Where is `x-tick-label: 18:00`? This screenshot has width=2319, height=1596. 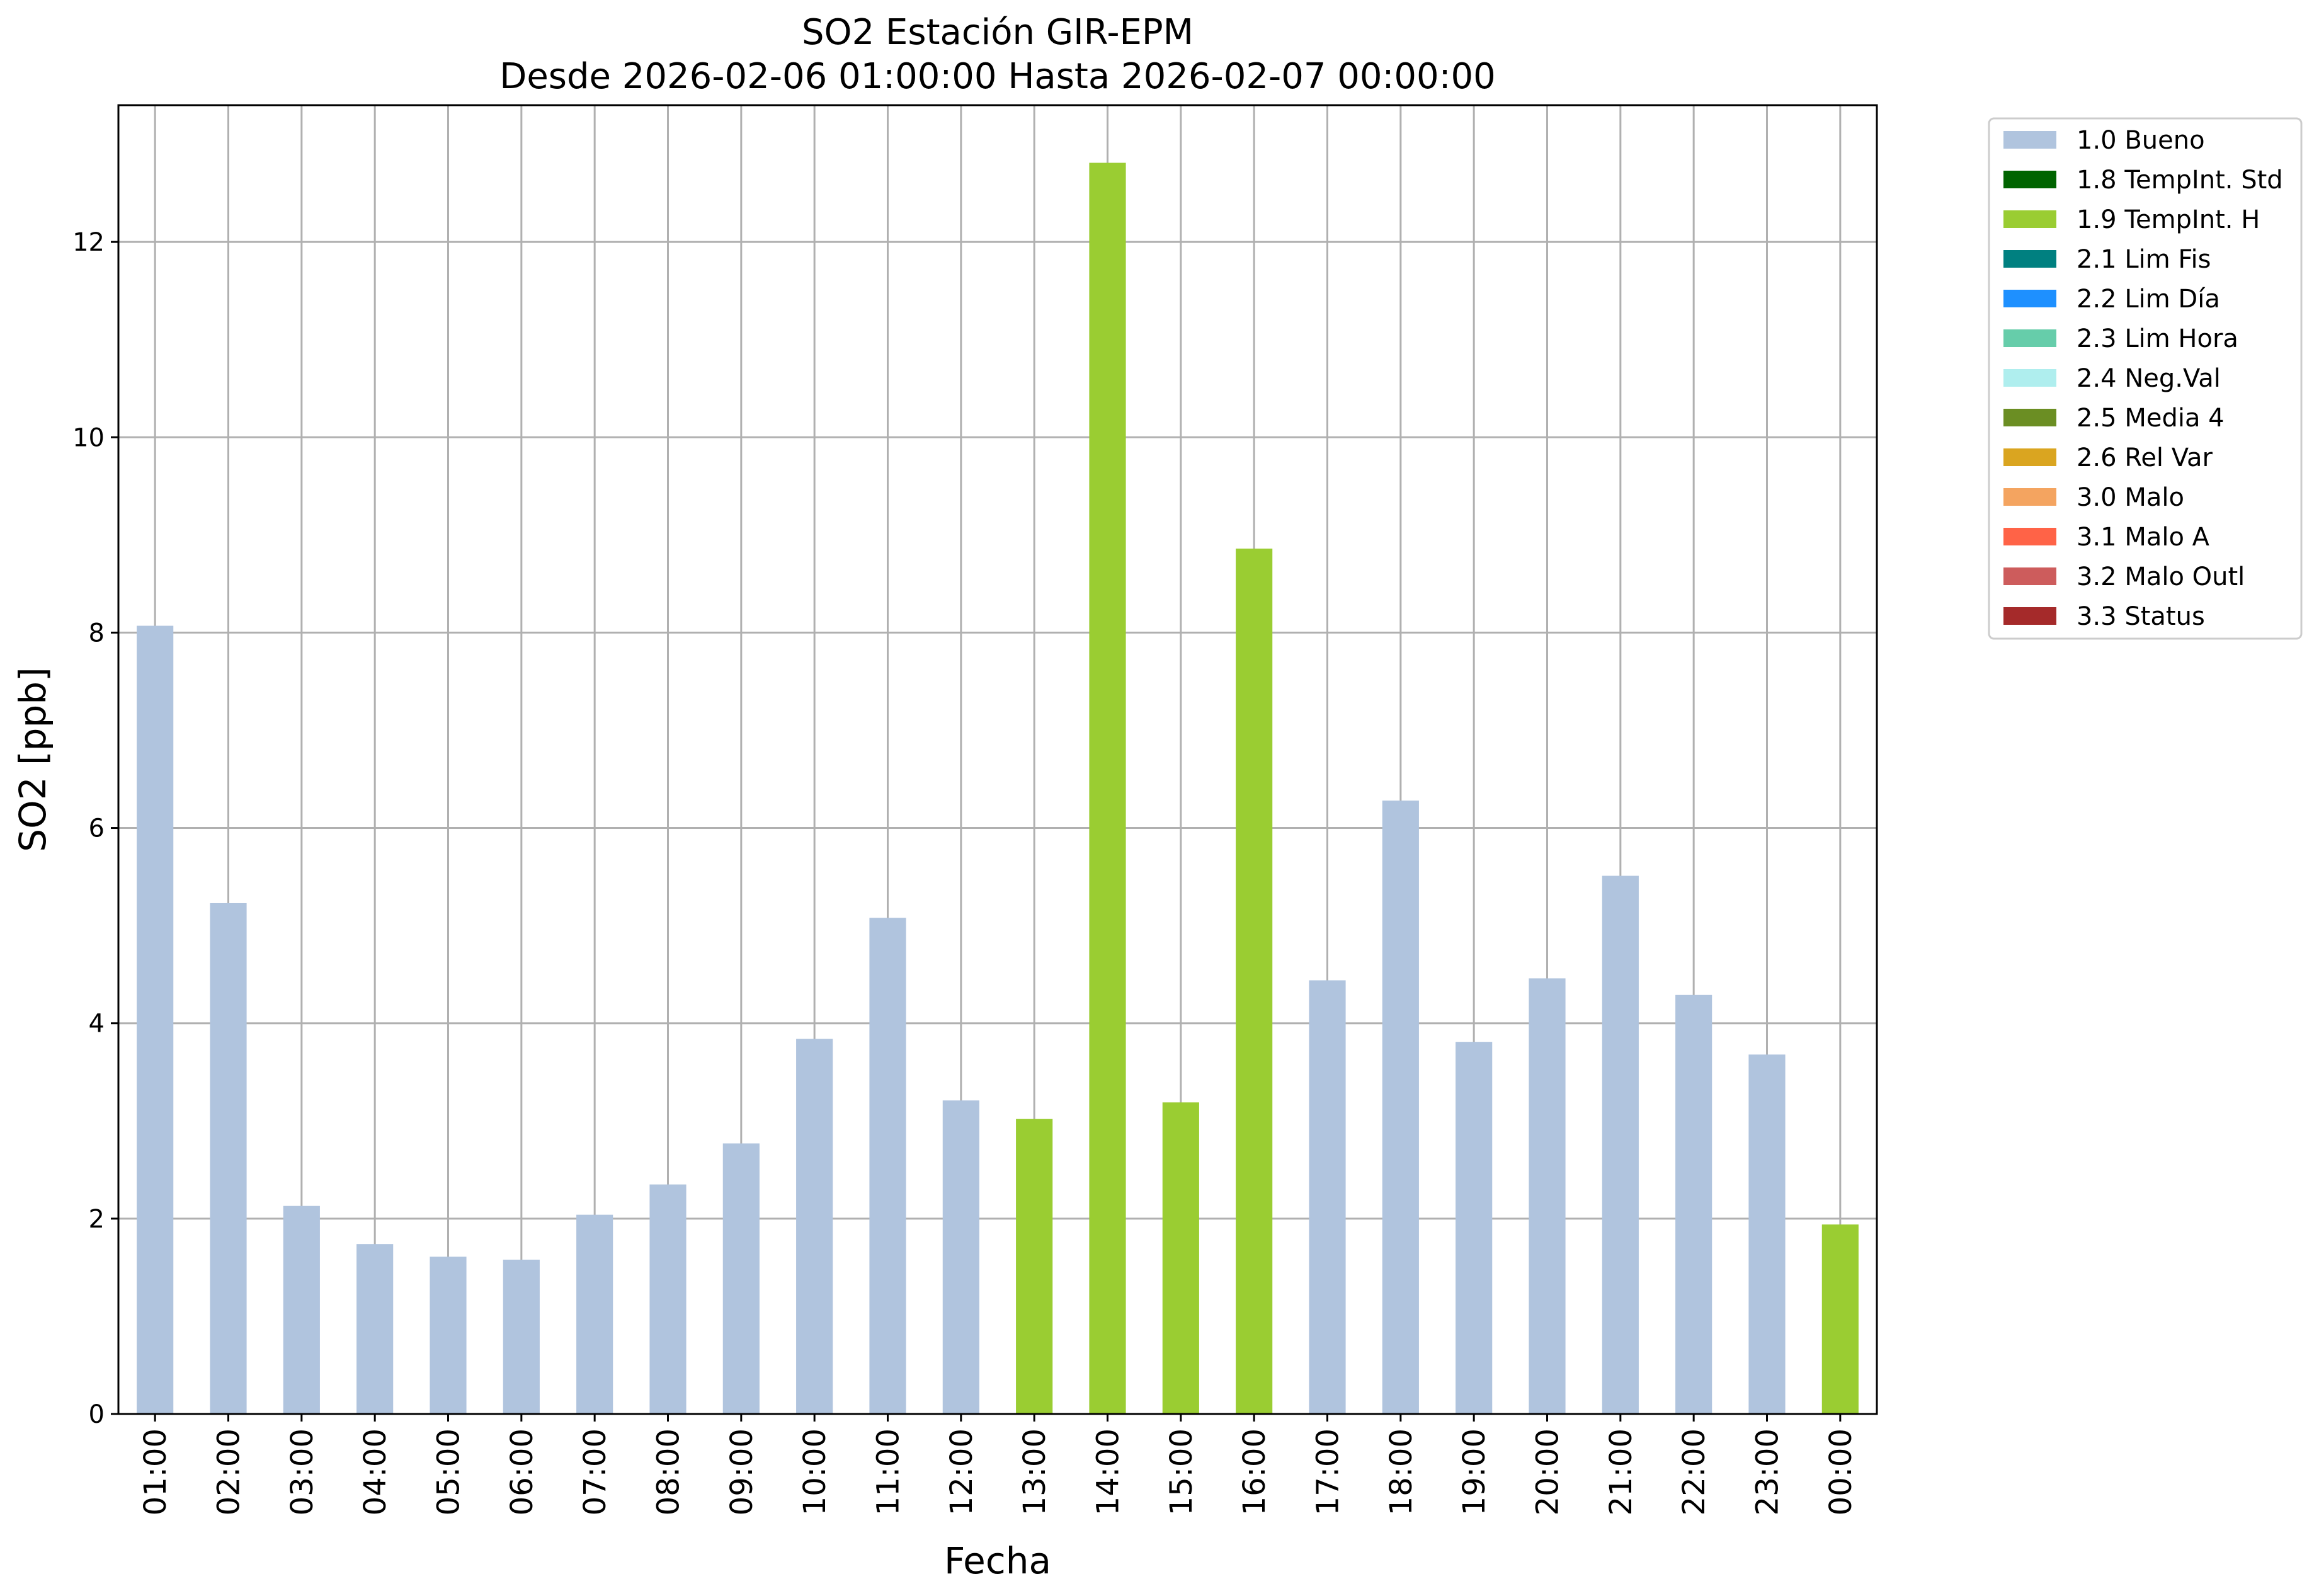 x-tick-label: 18:00 is located at coordinates (1401, 1471).